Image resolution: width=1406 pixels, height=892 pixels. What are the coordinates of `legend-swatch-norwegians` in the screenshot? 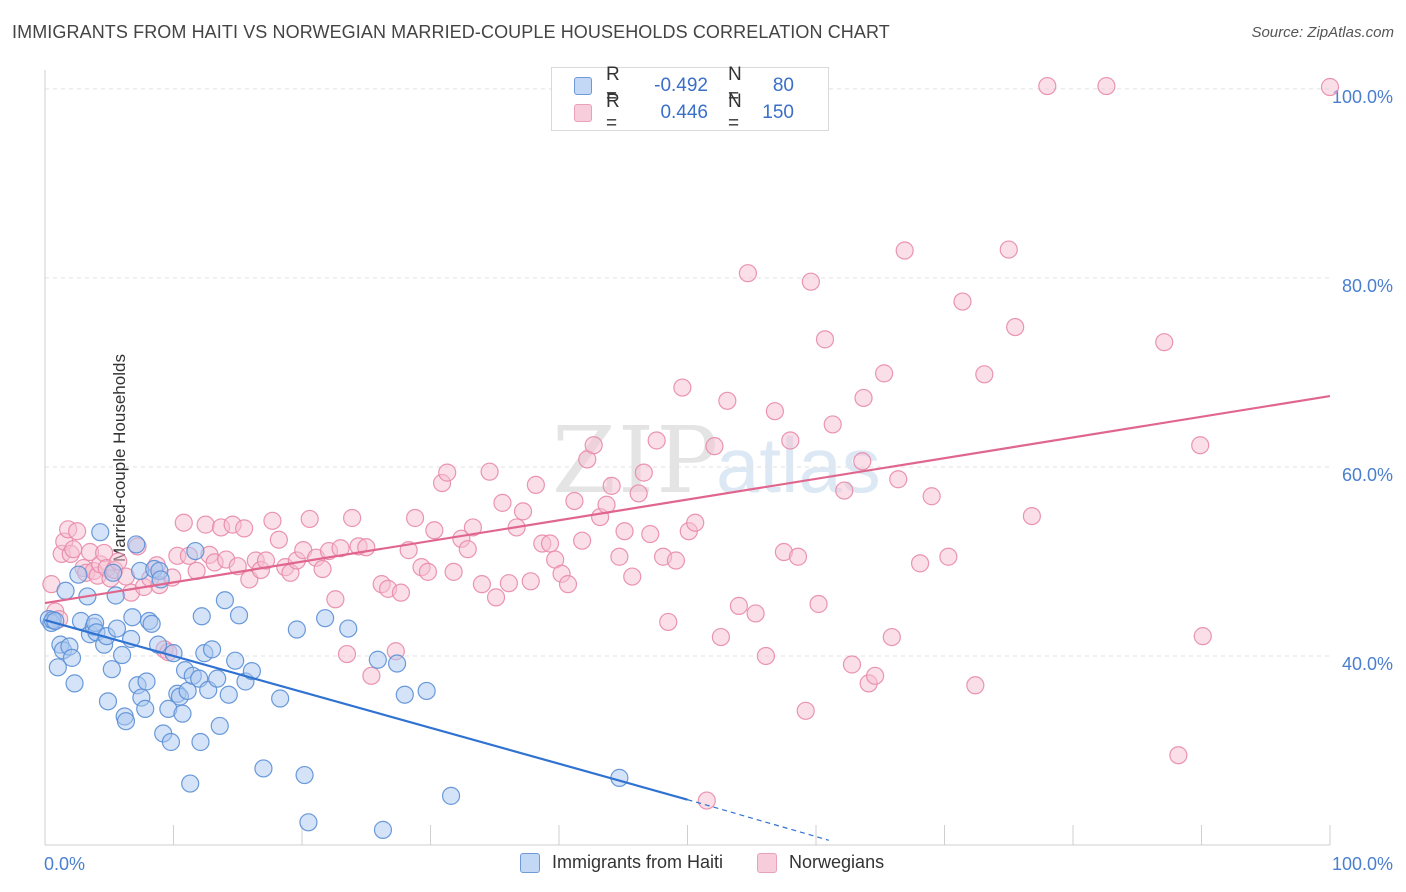 It's located at (767, 862).